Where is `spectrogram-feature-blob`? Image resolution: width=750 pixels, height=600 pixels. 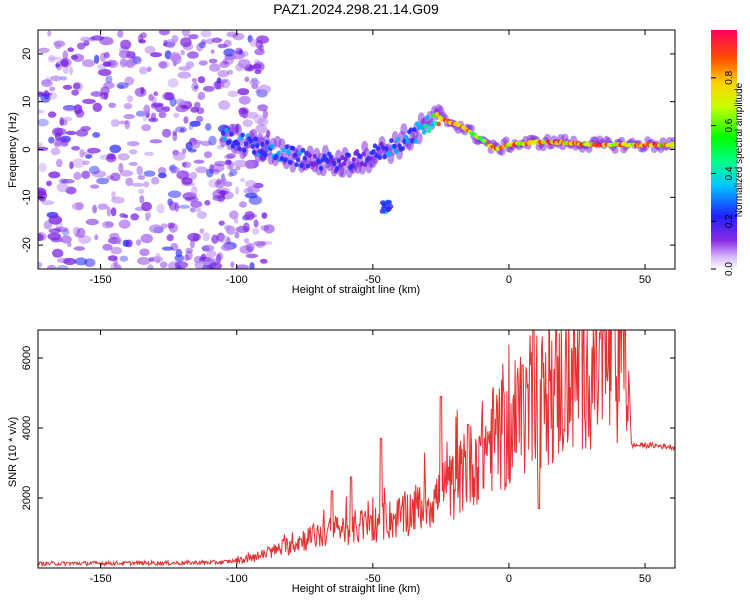 spectrogram-feature-blob is located at coordinates (388, 209).